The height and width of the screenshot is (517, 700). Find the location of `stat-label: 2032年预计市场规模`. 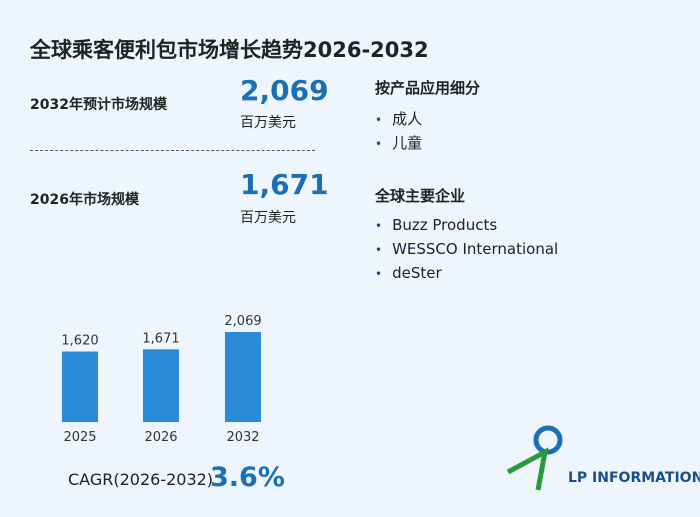

stat-label: 2032年预计市场规模 is located at coordinates (98, 105).